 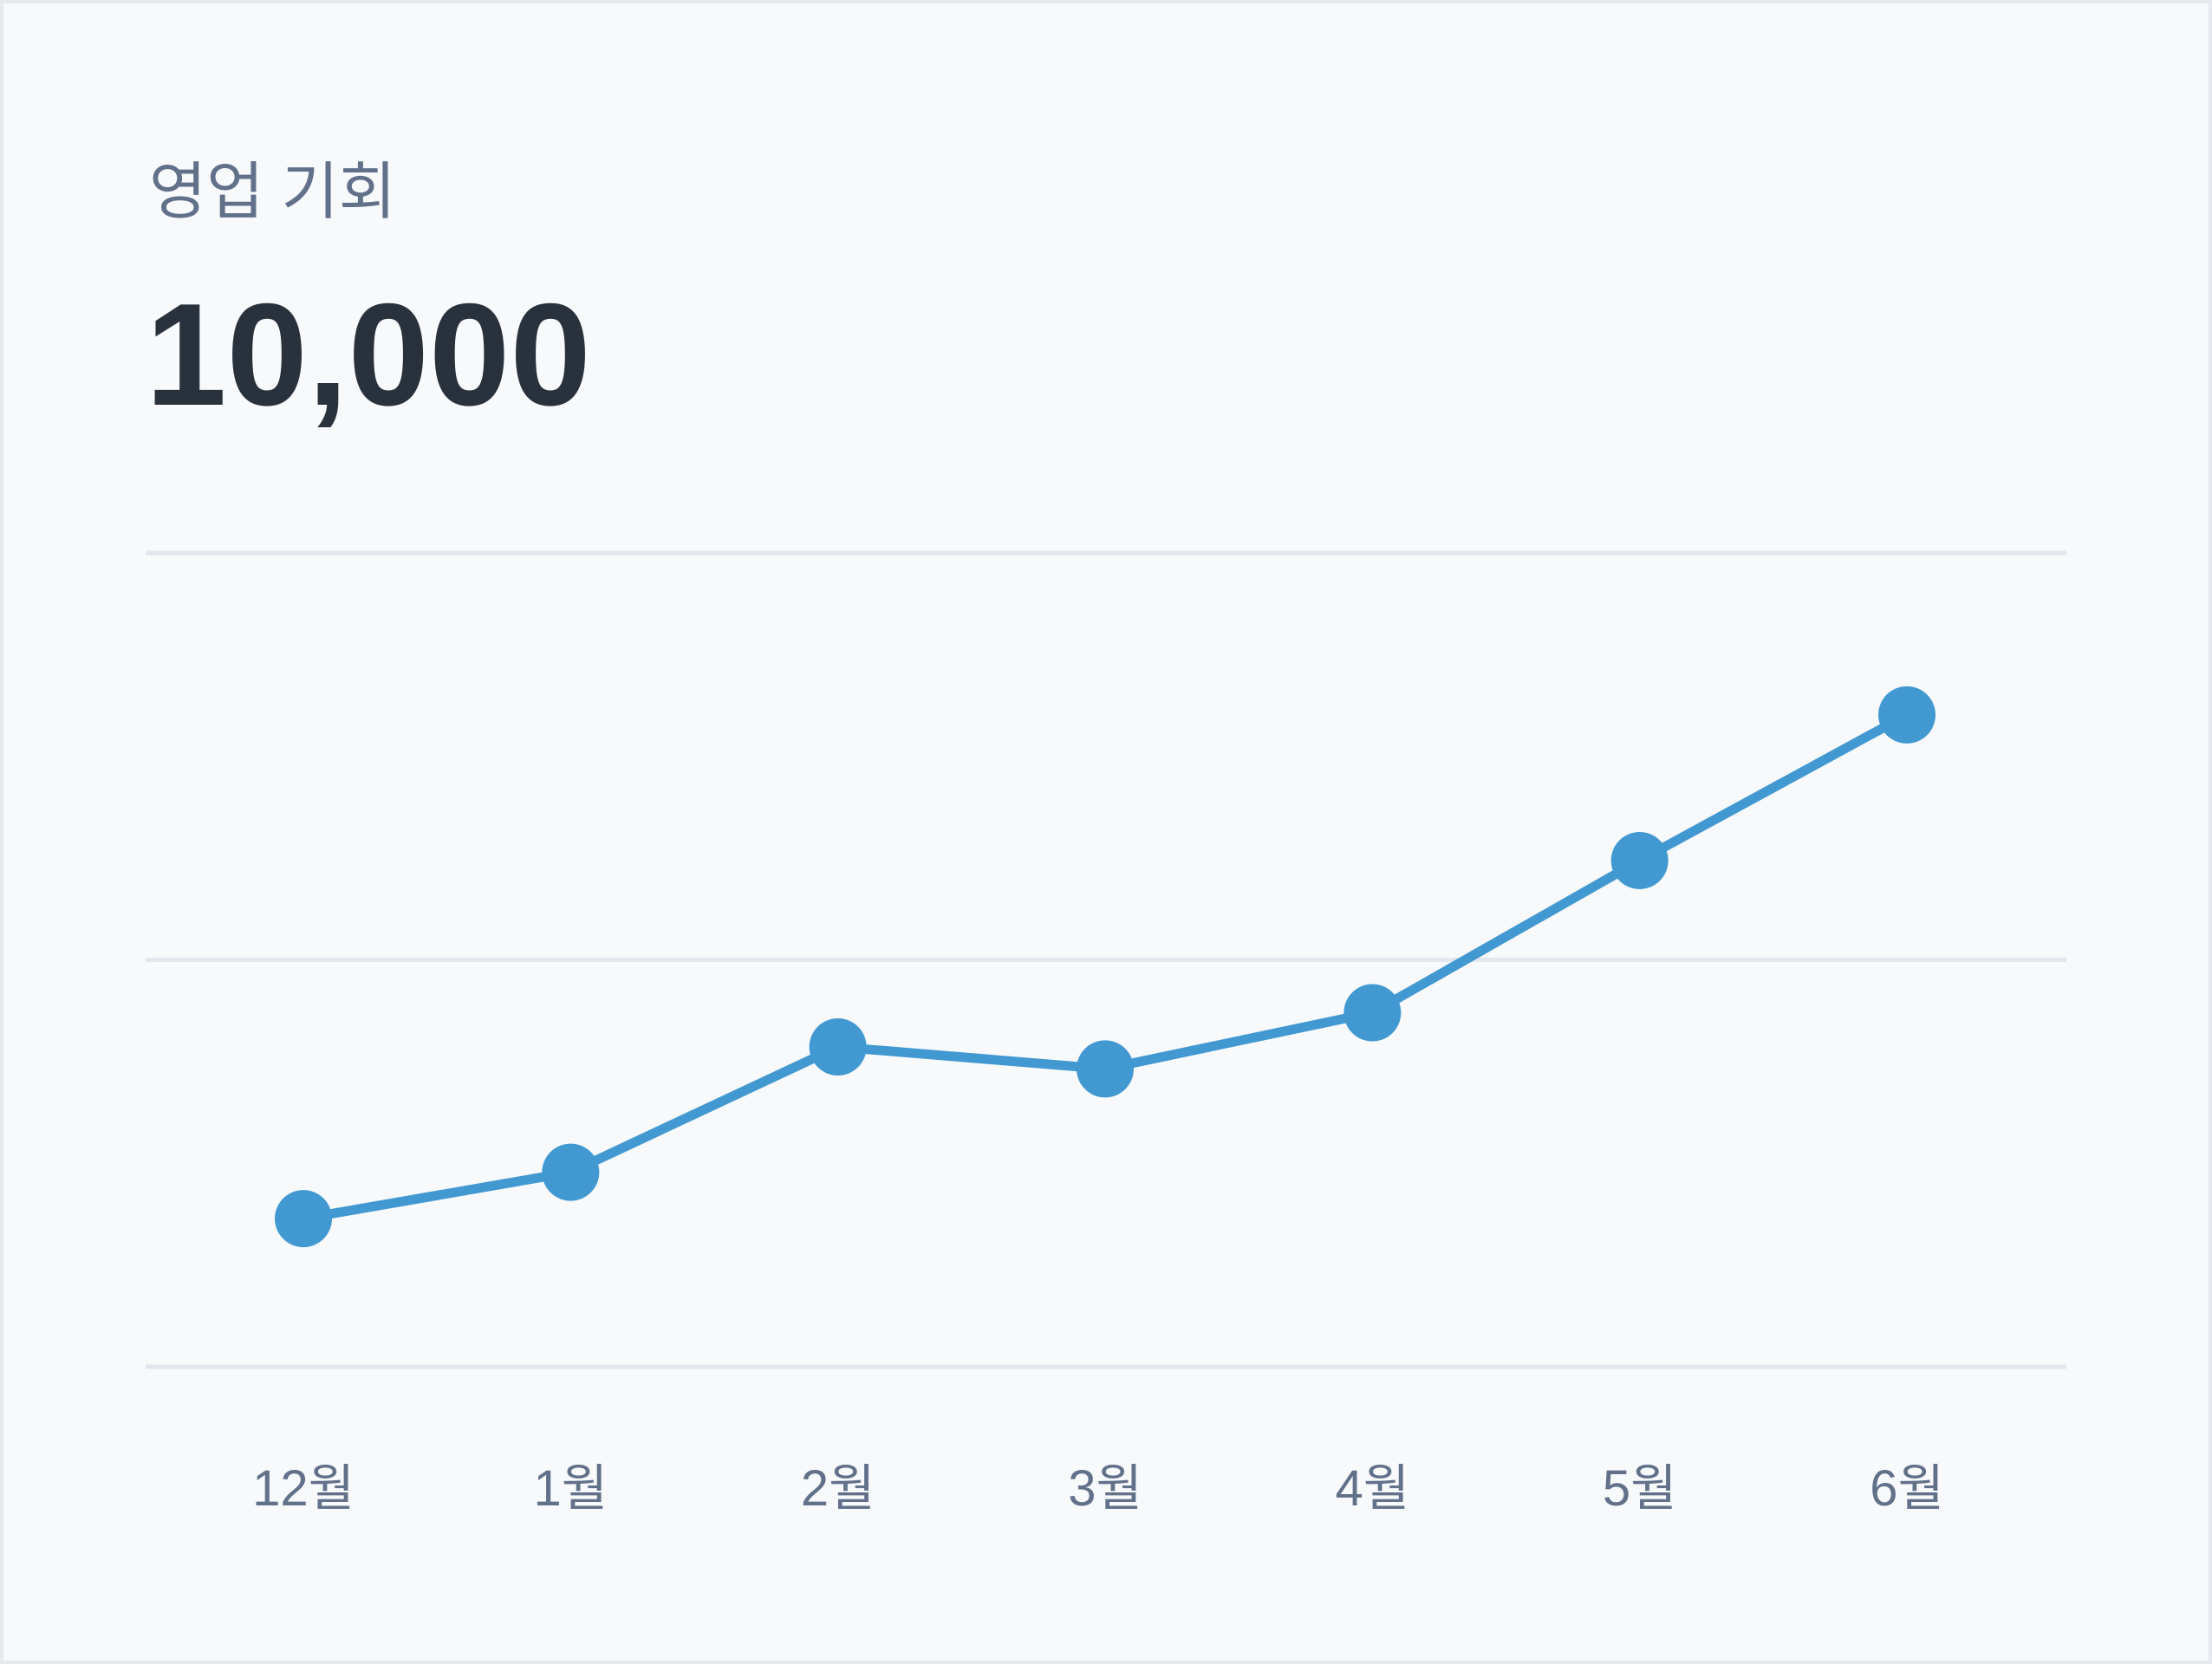 I want to click on x-tick-label: 4월, so click(x=1373, y=1488).